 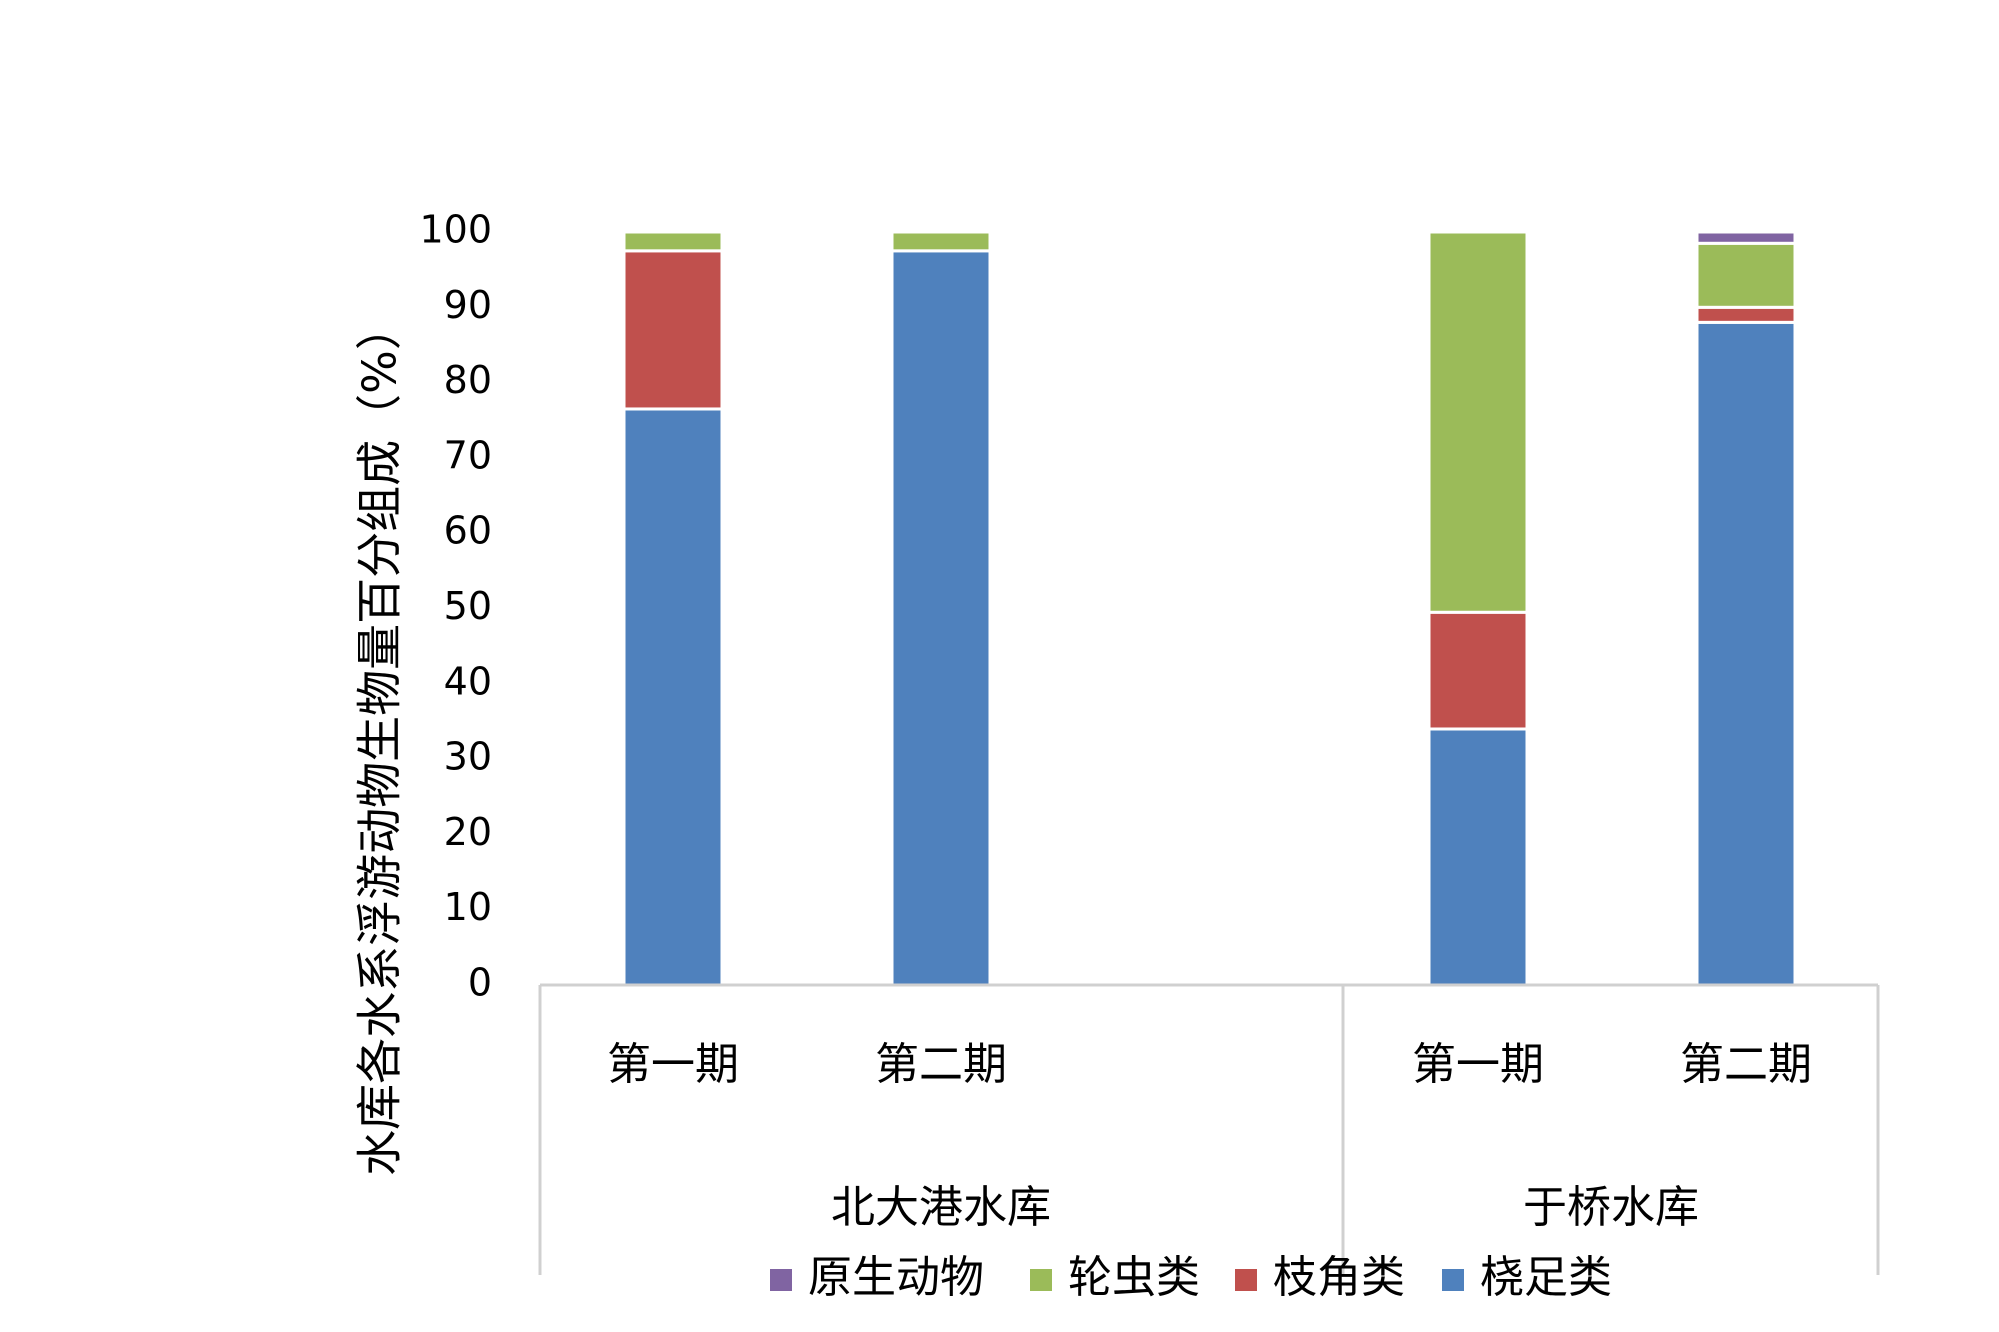 I want to click on y-tick-label: 80, so click(x=468, y=380).